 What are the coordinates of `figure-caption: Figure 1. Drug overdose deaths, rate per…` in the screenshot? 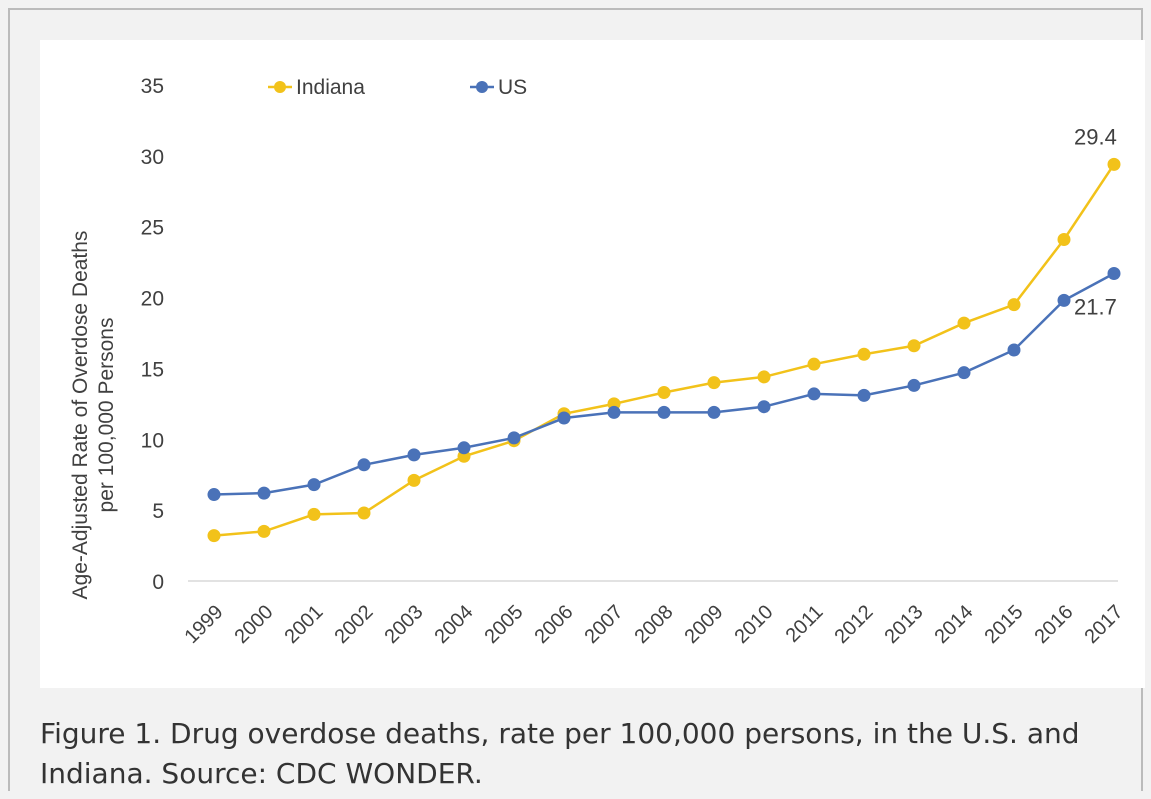 It's located at (560, 753).